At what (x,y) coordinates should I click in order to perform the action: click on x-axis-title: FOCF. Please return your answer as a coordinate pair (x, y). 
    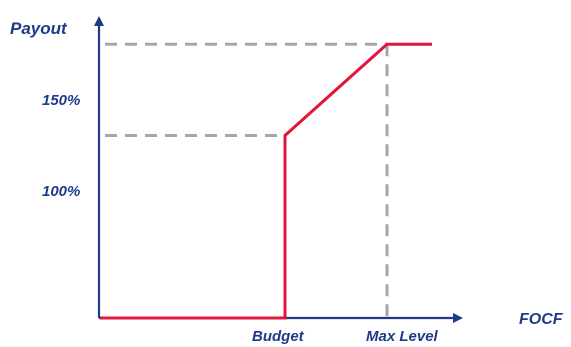
    Looking at the image, I should click on (541, 319).